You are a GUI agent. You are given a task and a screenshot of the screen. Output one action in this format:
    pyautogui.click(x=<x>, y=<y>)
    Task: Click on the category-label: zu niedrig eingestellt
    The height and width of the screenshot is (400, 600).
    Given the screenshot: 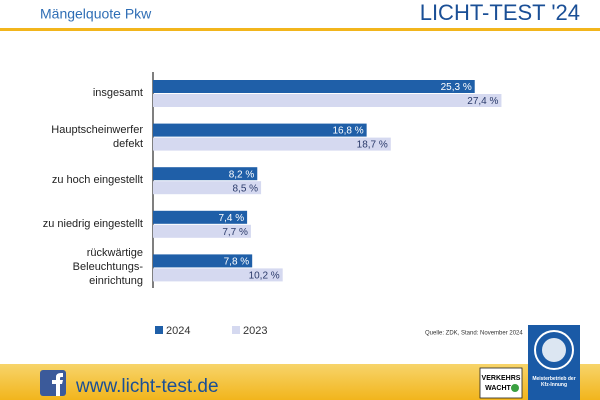 What is the action you would take?
    pyautogui.click(x=92, y=223)
    